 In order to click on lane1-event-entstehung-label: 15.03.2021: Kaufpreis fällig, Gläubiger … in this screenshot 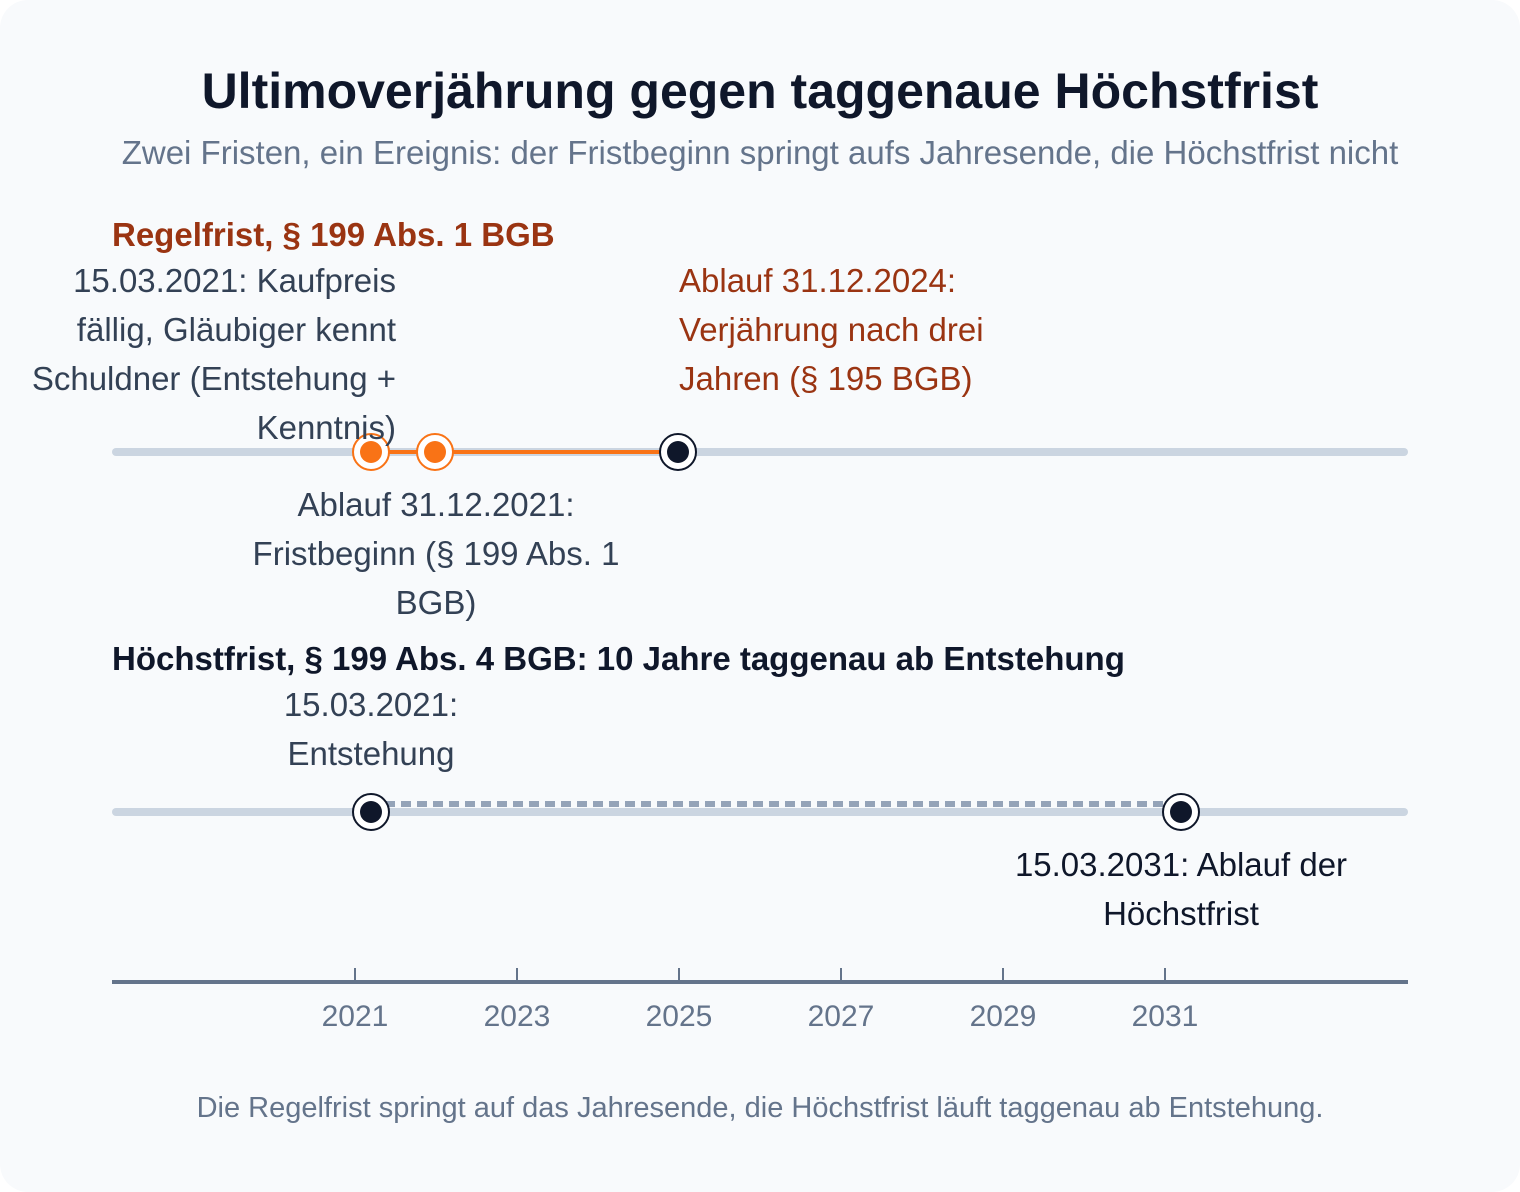, I will do `click(213, 354)`.